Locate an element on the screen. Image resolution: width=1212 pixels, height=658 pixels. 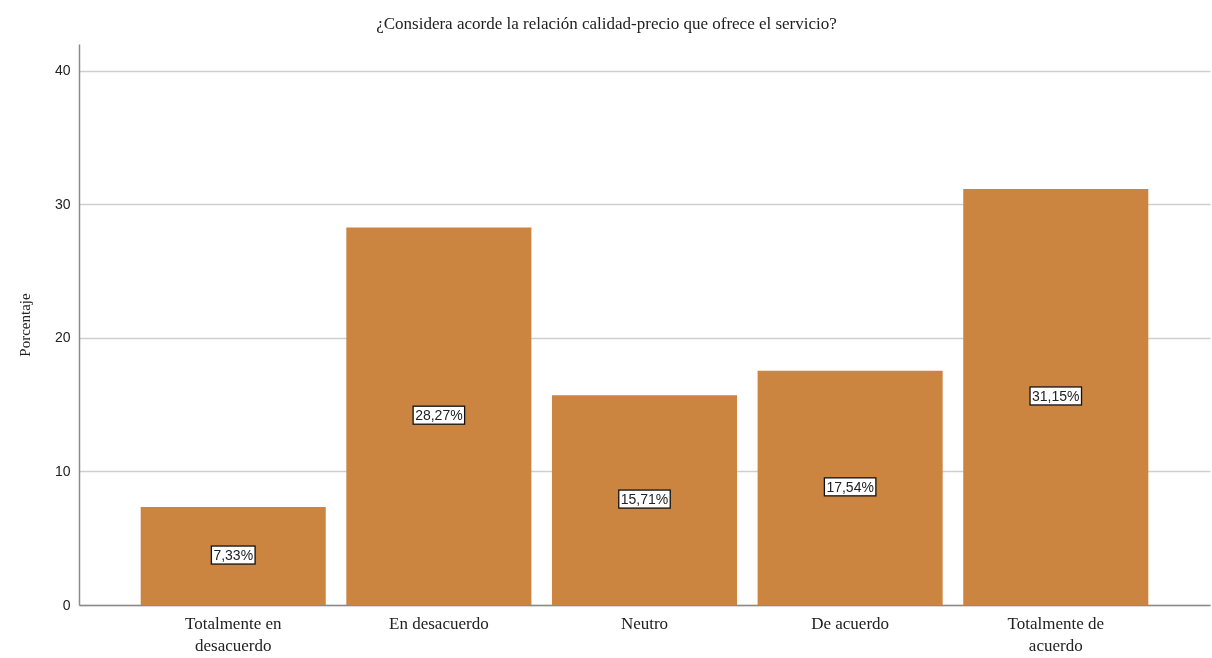
x-tick-label: Totalmente de acuerdo is located at coordinates (1056, 634).